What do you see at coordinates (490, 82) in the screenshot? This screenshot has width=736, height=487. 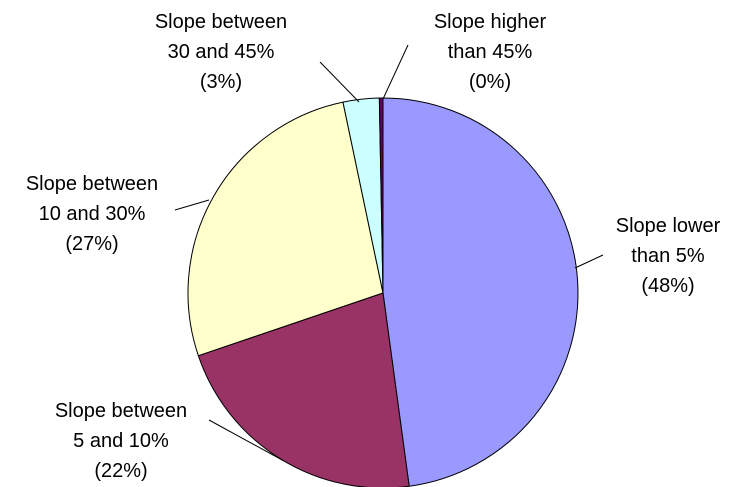 I see `slice-label-line: (0%)` at bounding box center [490, 82].